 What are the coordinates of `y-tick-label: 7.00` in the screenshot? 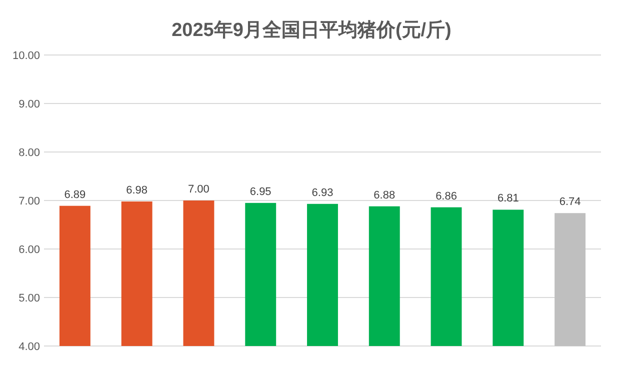 It's located at (29, 202).